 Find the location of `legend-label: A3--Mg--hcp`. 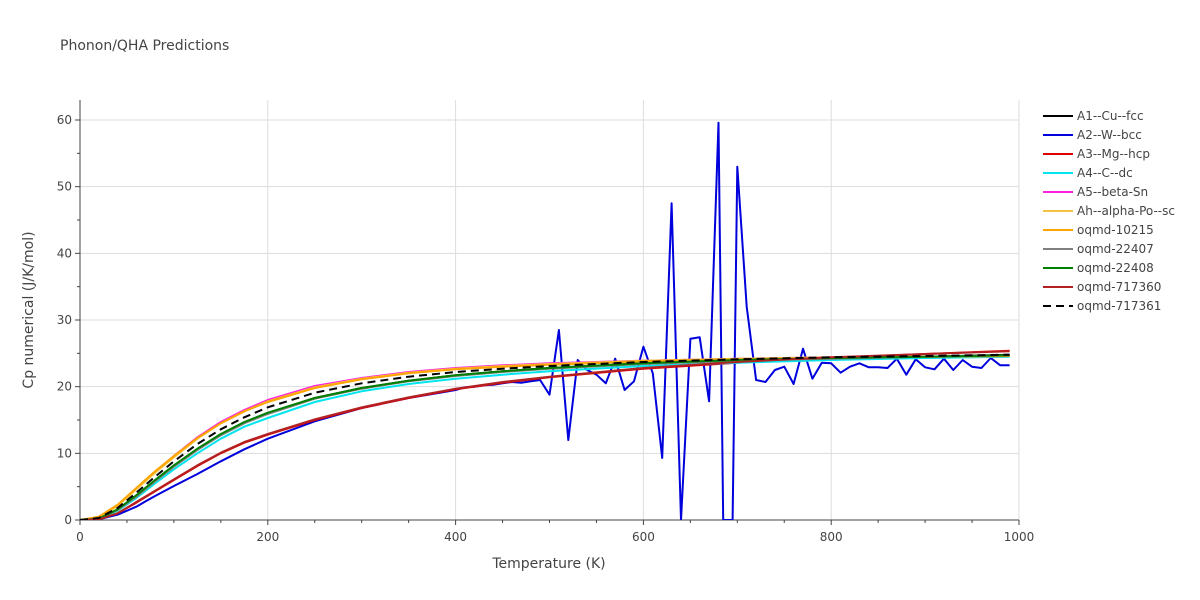

legend-label: A3--Mg--hcp is located at coordinates (1113, 154).